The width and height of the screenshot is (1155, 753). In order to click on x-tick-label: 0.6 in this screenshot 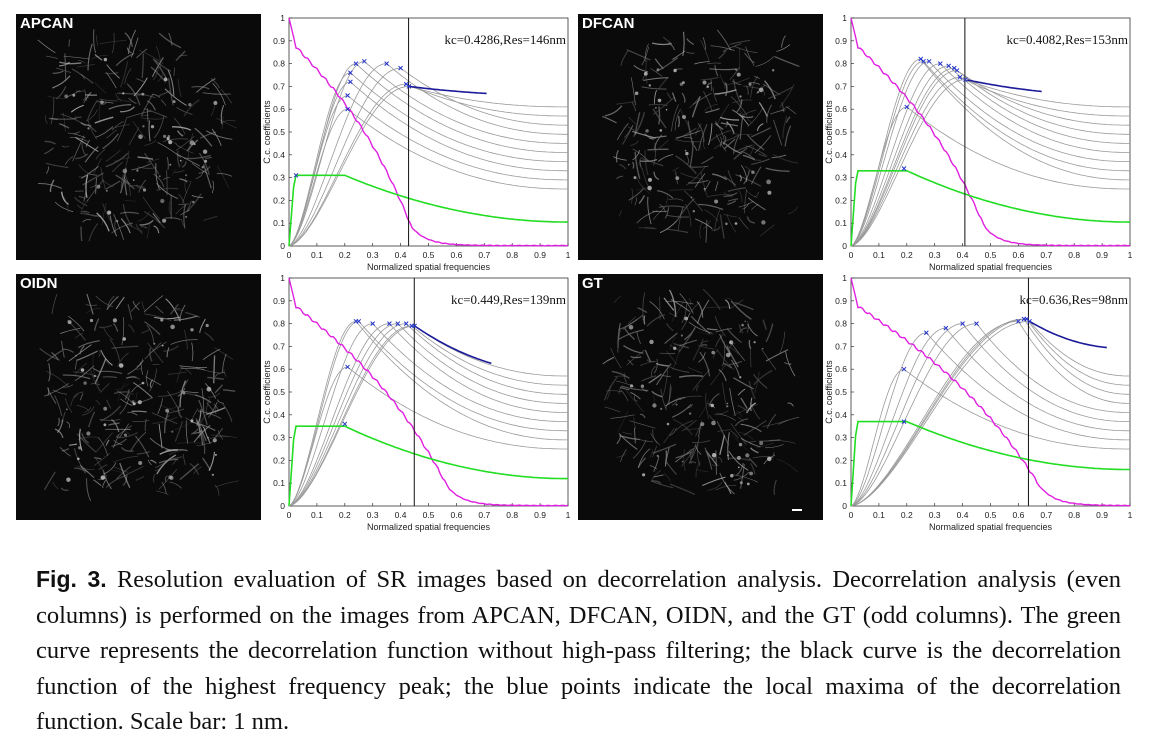, I will do `click(456, 255)`.